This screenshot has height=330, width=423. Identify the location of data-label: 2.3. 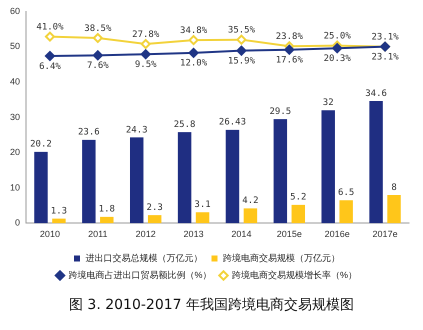
(154, 207).